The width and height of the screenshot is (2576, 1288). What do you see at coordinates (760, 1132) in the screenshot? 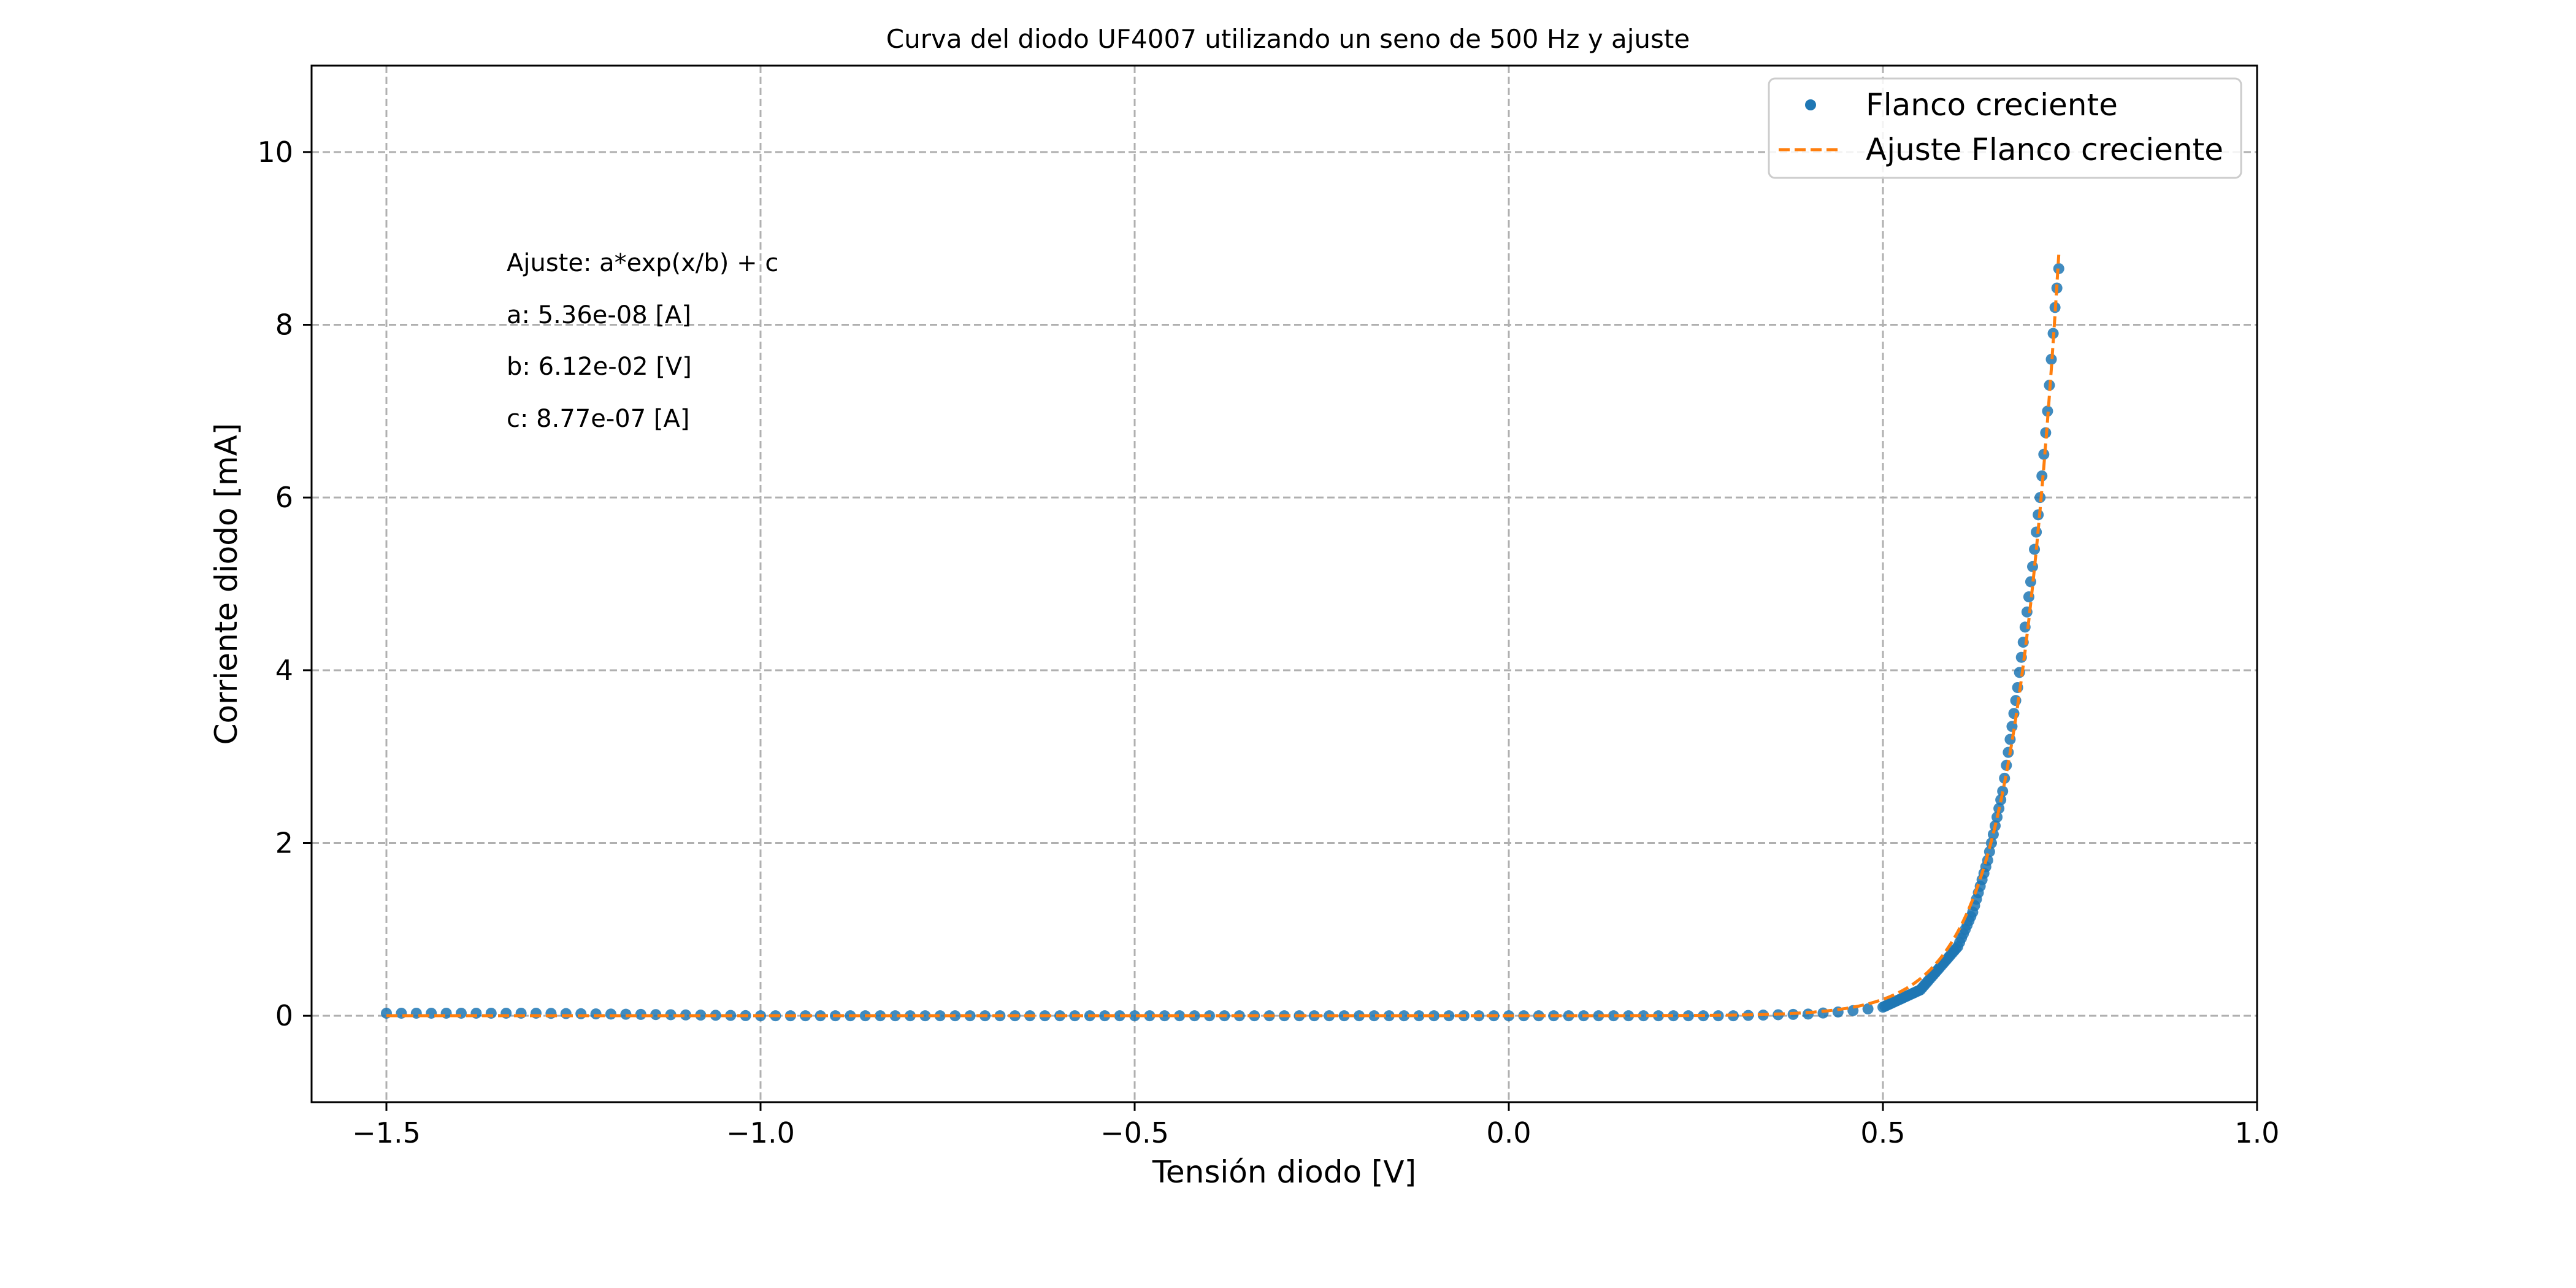
I see `x-tick-label: −1.0` at bounding box center [760, 1132].